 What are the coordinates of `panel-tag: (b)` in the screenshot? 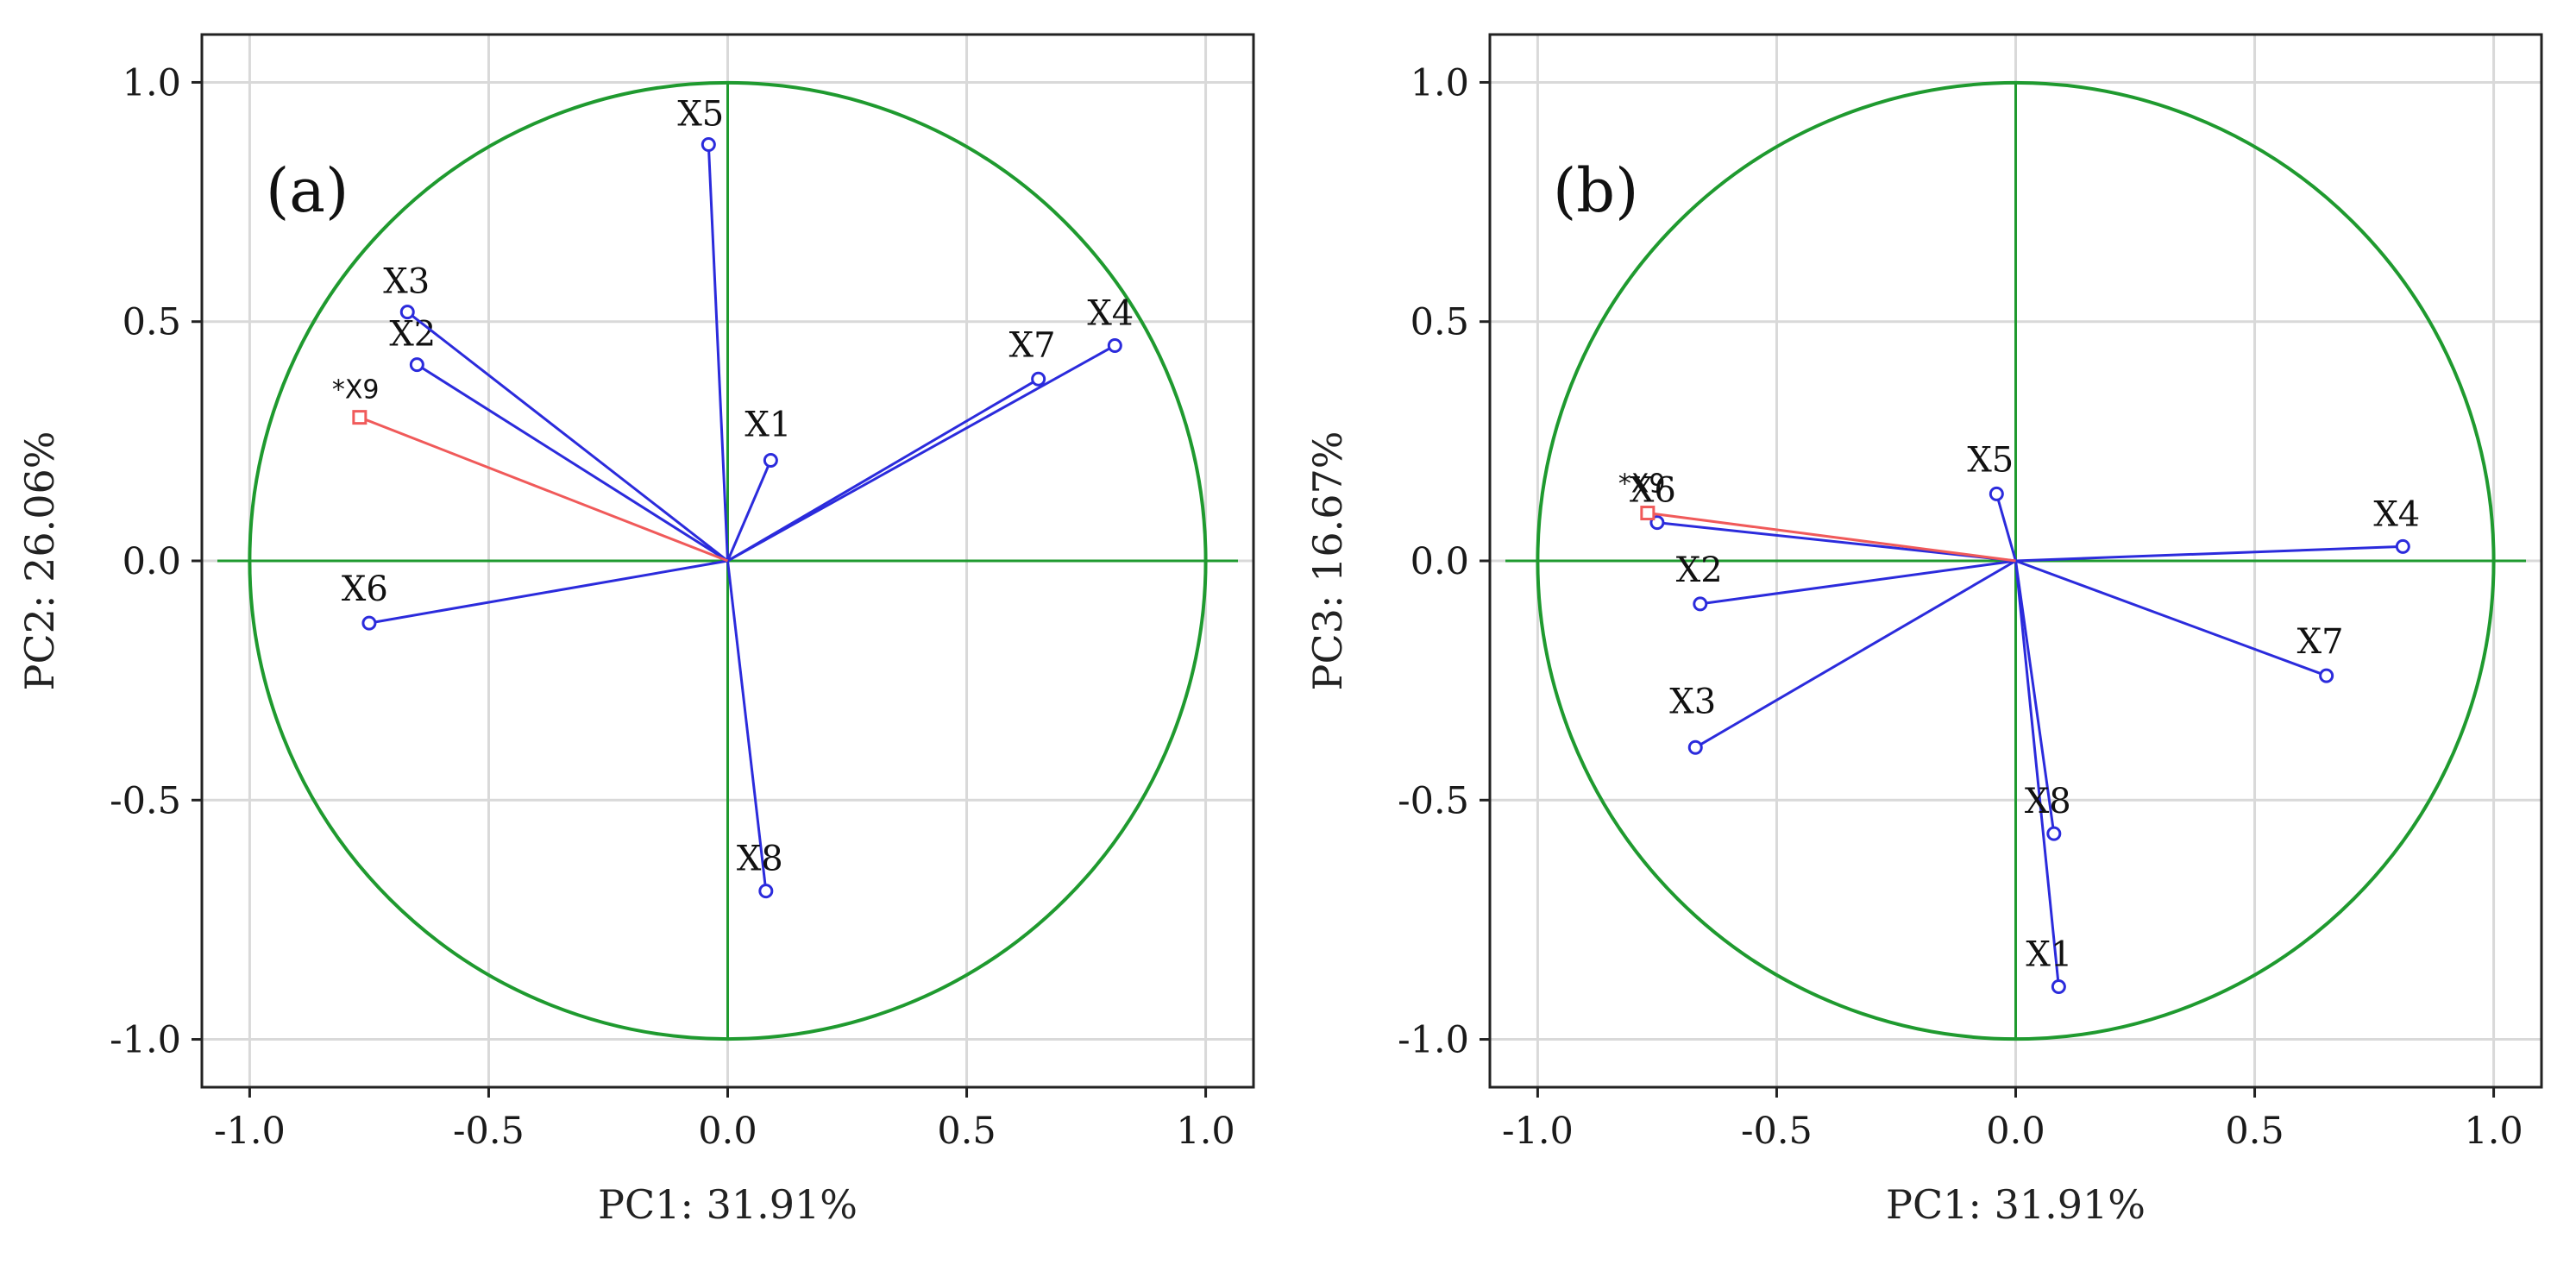 It's located at (1595, 190).